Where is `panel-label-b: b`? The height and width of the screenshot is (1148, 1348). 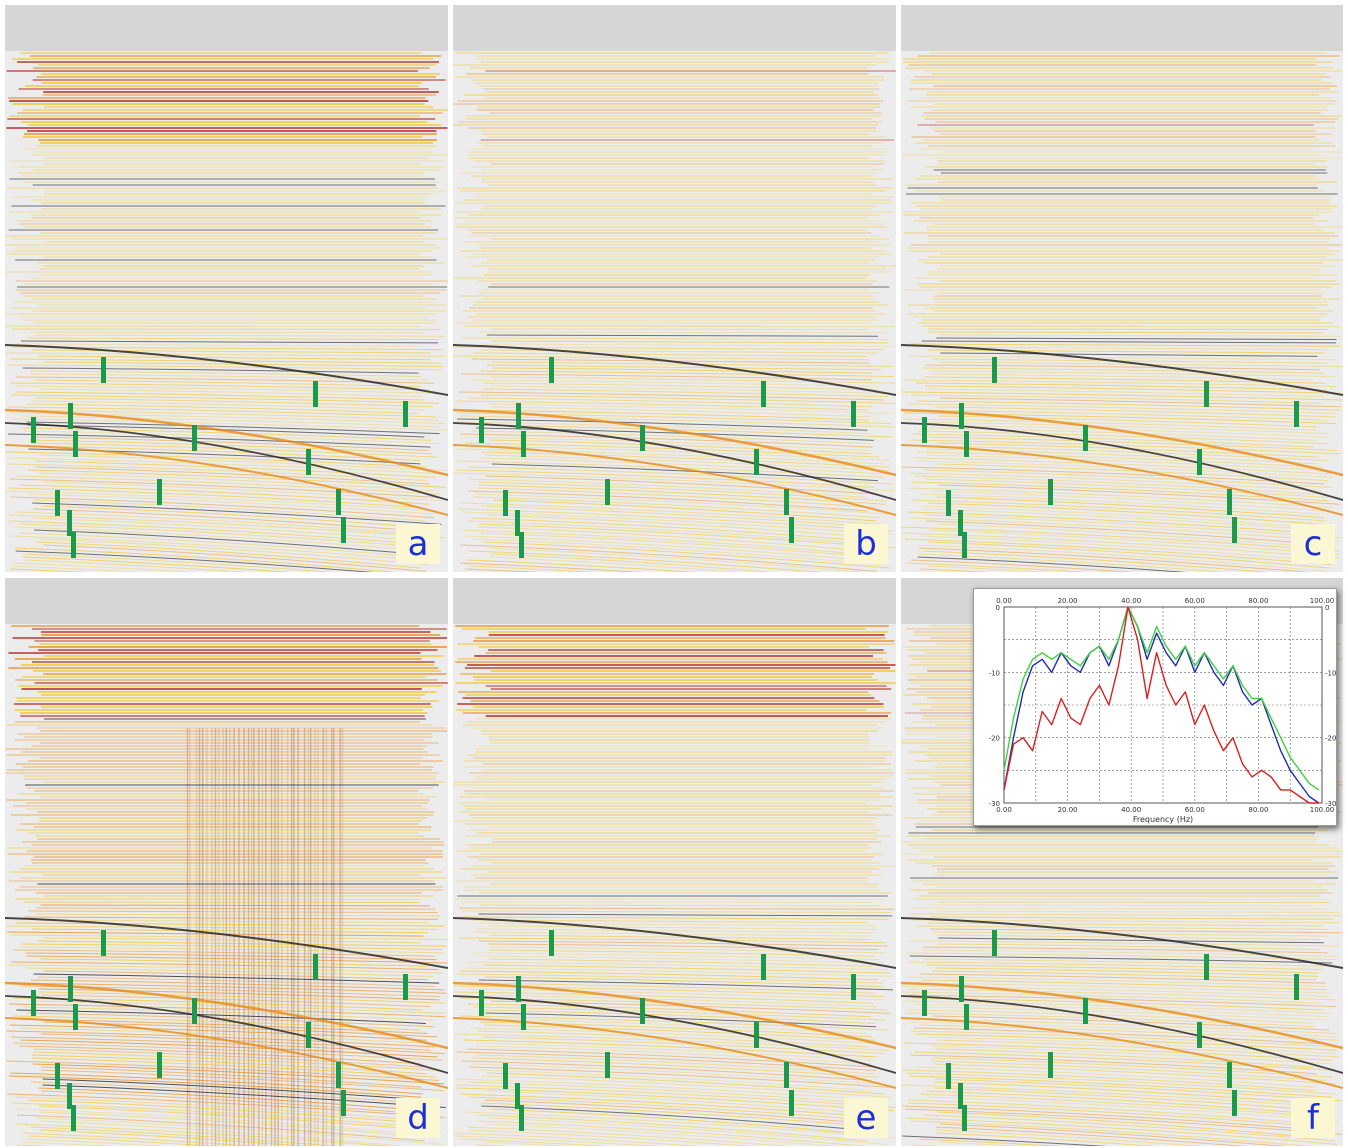
panel-label-b: b is located at coordinates (866, 544).